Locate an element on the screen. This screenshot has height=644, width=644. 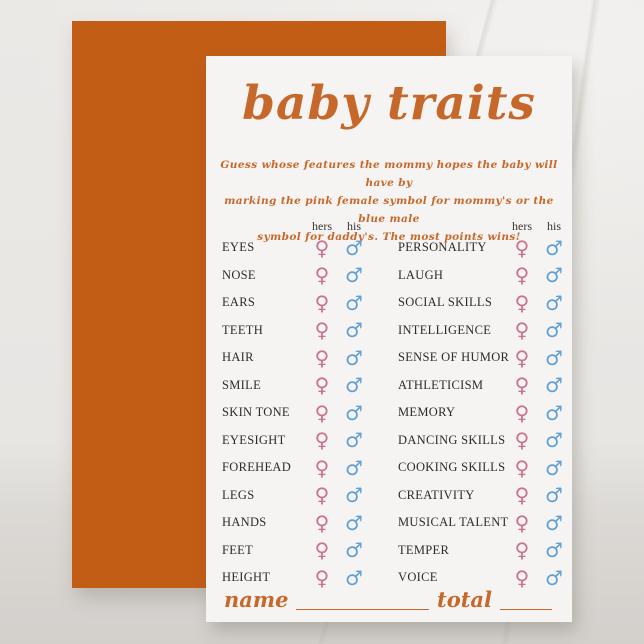
trait-label: TEMPER is located at coordinates (424, 549).